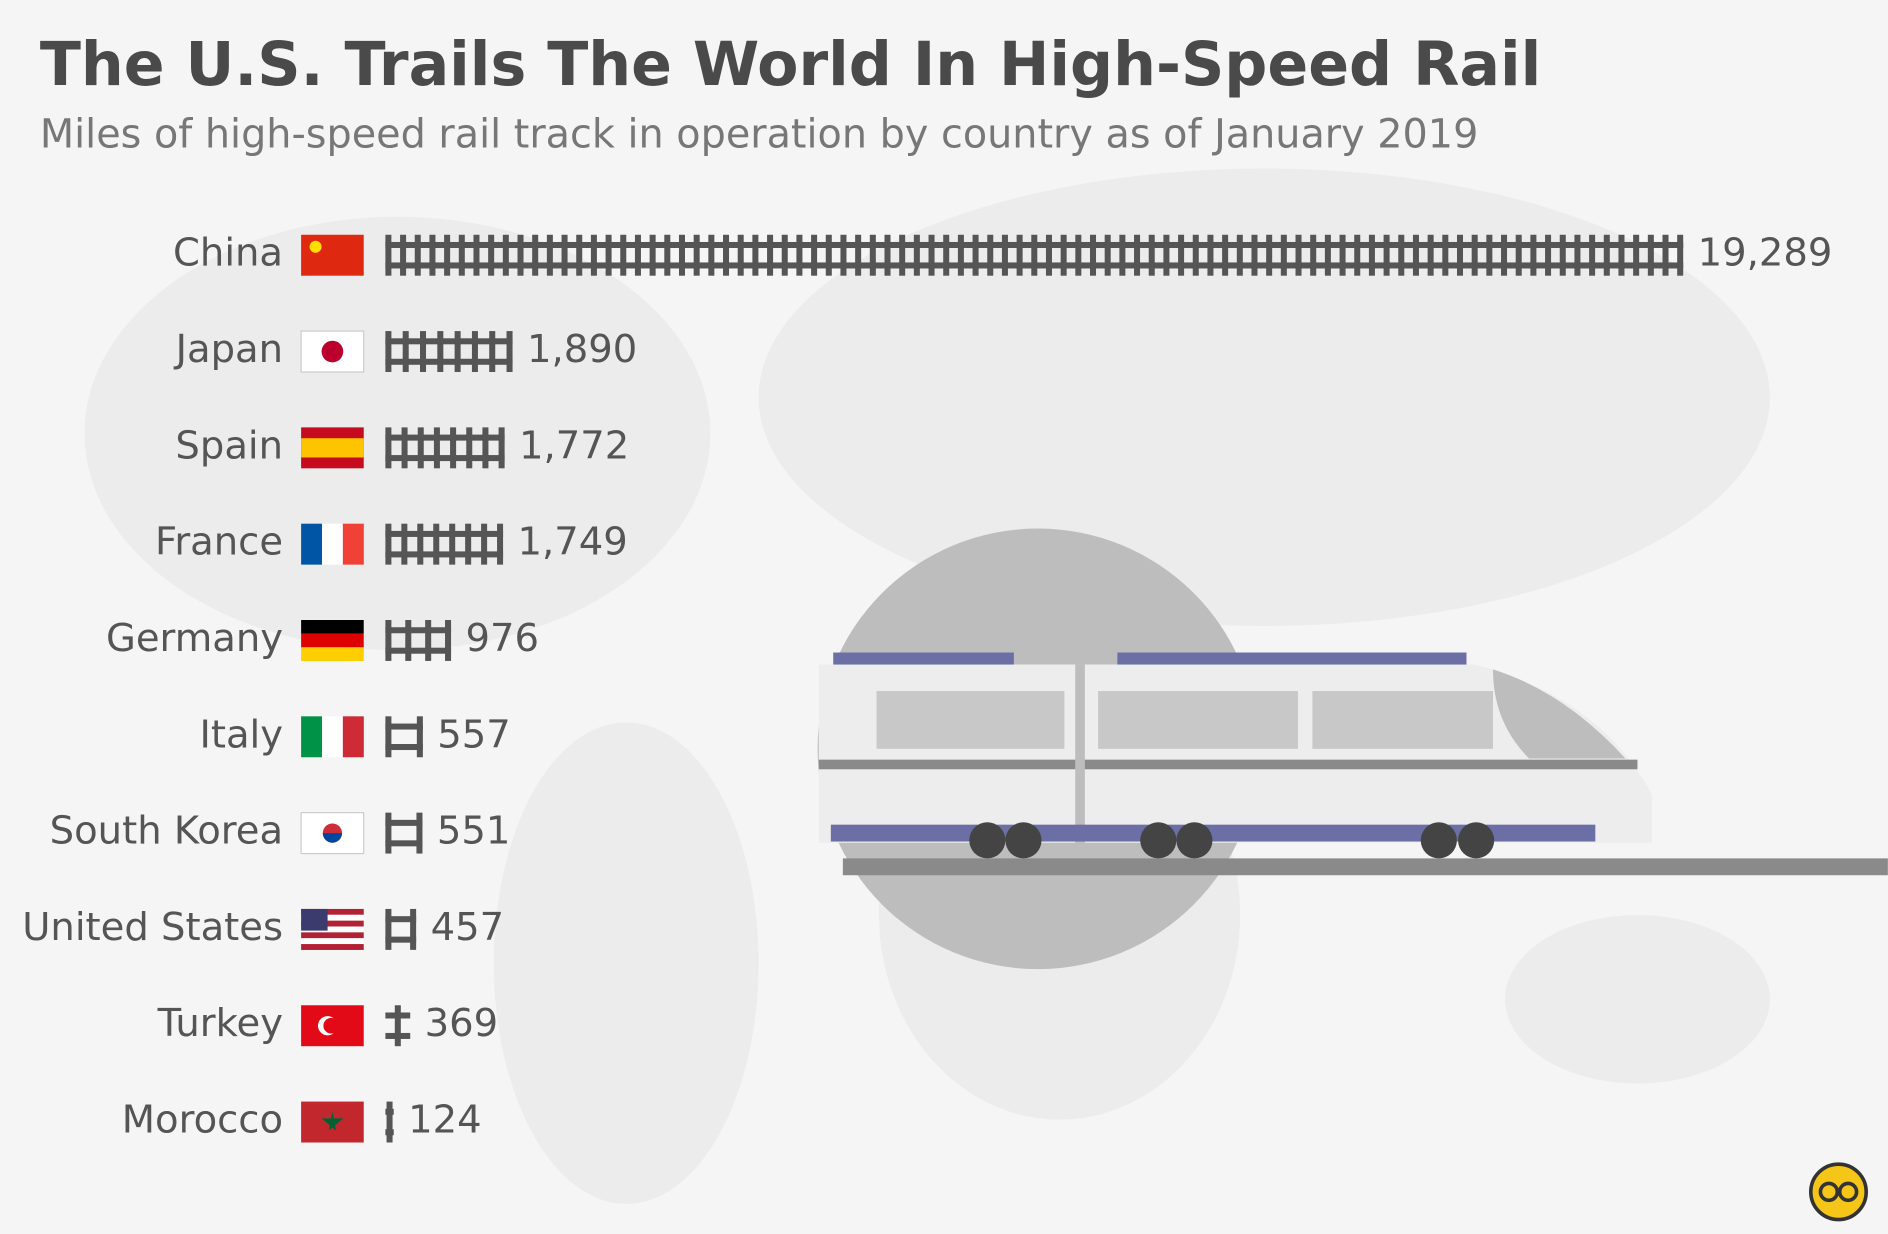 The height and width of the screenshot is (1234, 1888). Describe the element at coordinates (220, 1023) in the screenshot. I see `category-label: Turkey` at that location.